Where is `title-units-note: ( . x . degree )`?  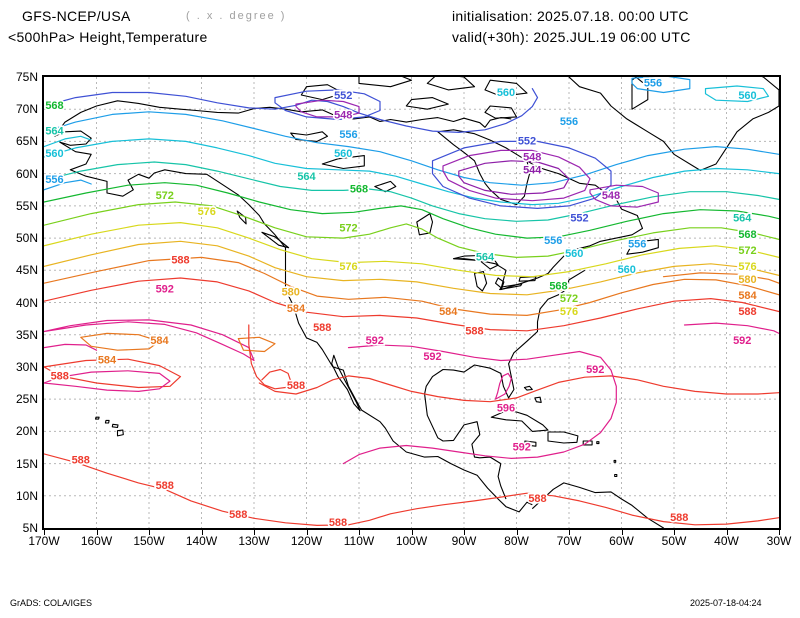
title-units-note: ( . x . degree ) is located at coordinates (236, 16).